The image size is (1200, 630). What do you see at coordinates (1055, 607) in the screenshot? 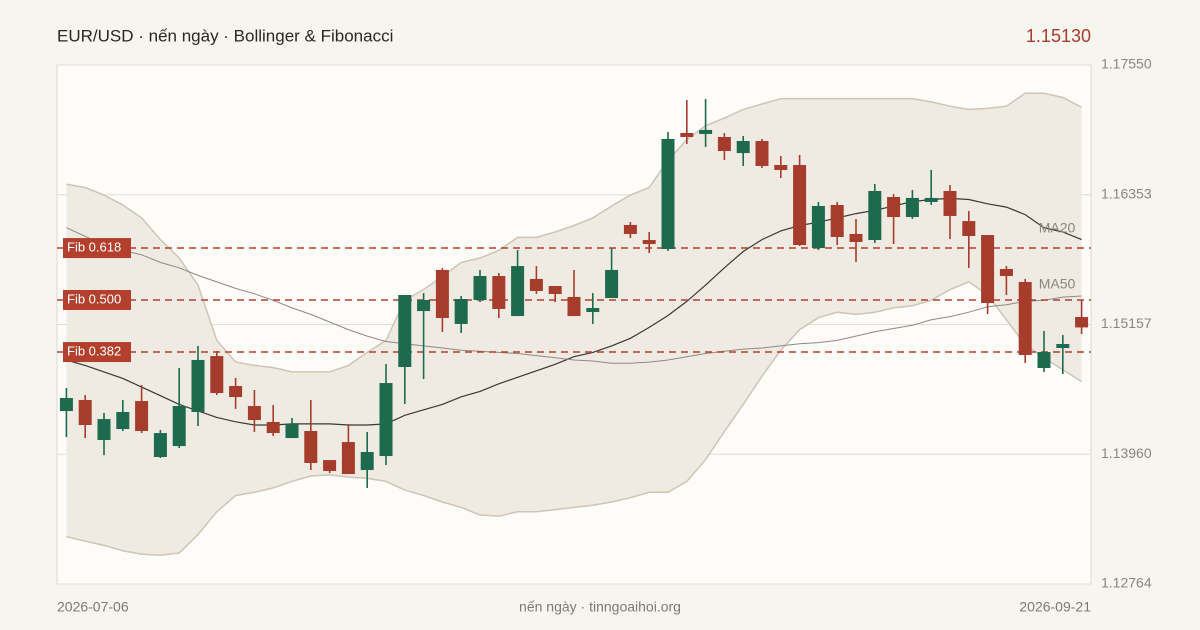
I see `x-end-label: 2026-09-21` at bounding box center [1055, 607].